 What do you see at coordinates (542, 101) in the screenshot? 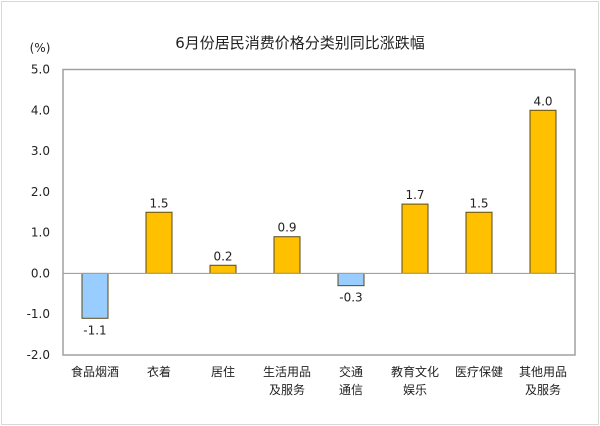
I see `data-label: 4.0` at bounding box center [542, 101].